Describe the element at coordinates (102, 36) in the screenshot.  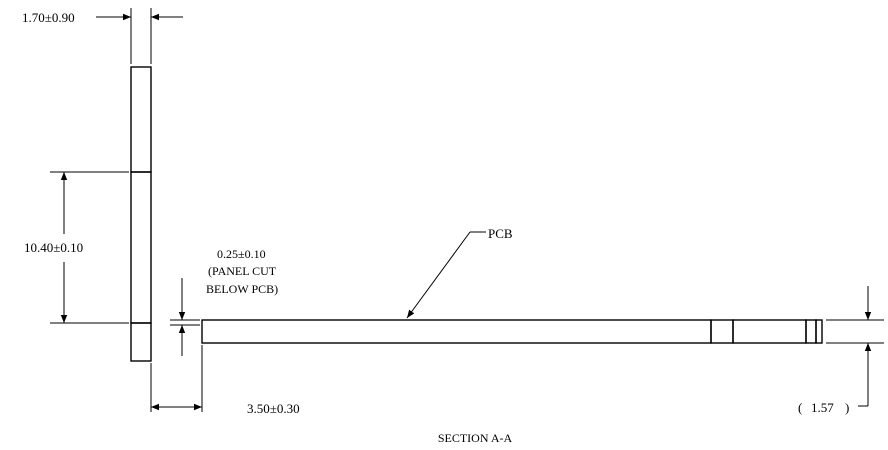
I see `dim-panel-thickness: 1.70±0.90` at that location.